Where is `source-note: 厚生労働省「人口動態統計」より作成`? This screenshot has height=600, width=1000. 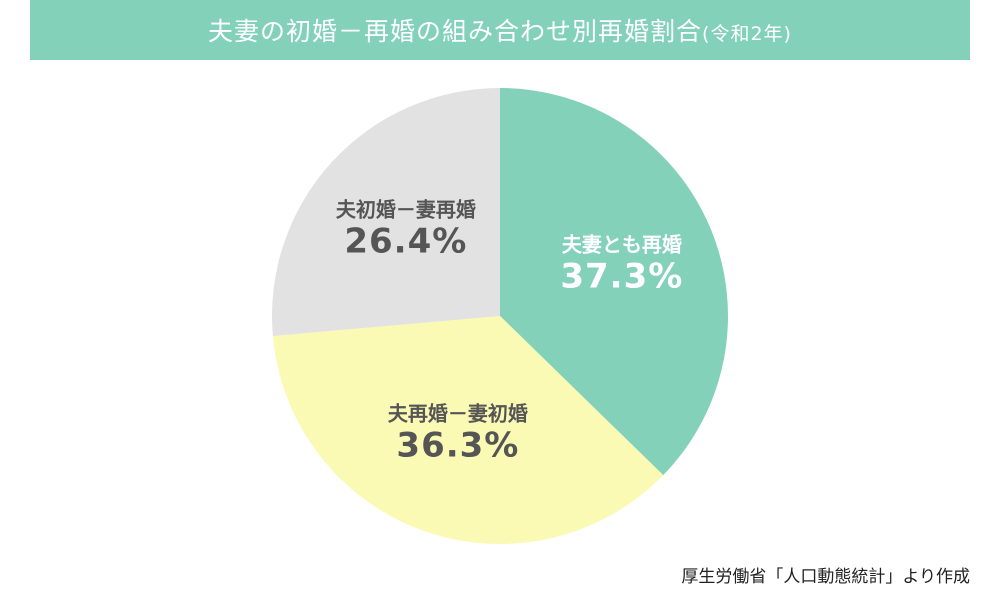
source-note: 厚生労働省「人口動態統計」より作成 is located at coordinates (825, 577).